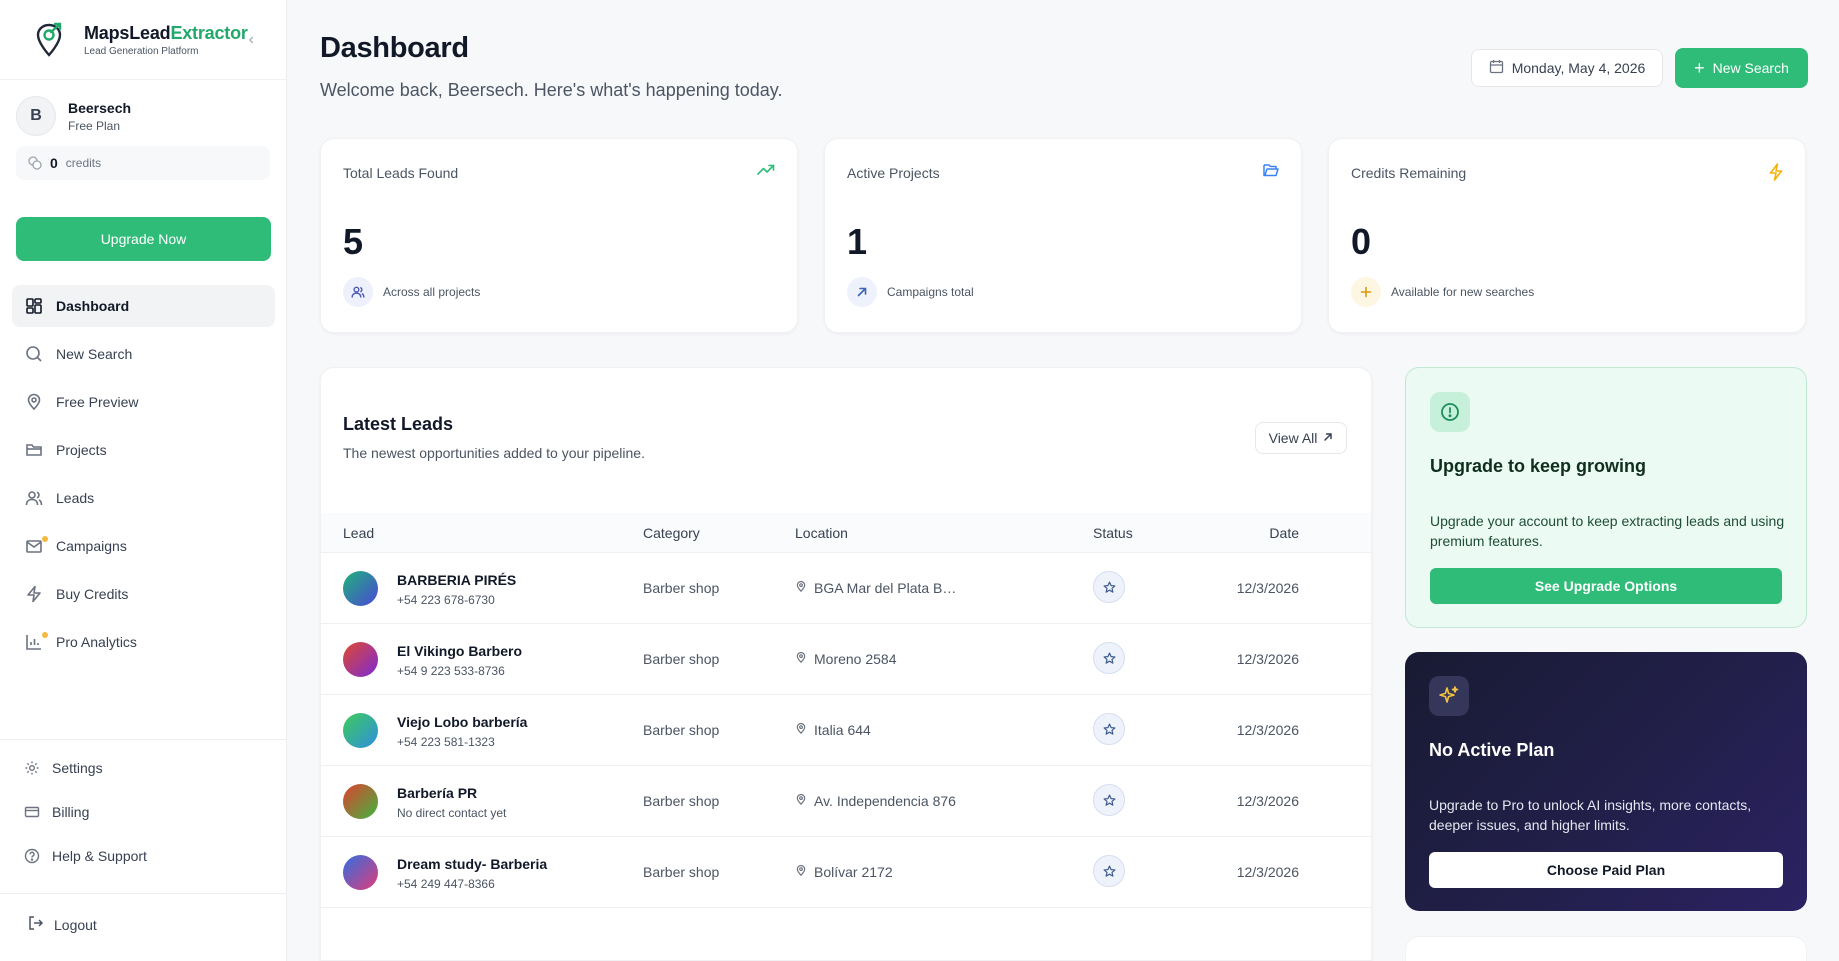 This screenshot has width=1839, height=961. What do you see at coordinates (83, 163) in the screenshot?
I see `credits-label: credits` at bounding box center [83, 163].